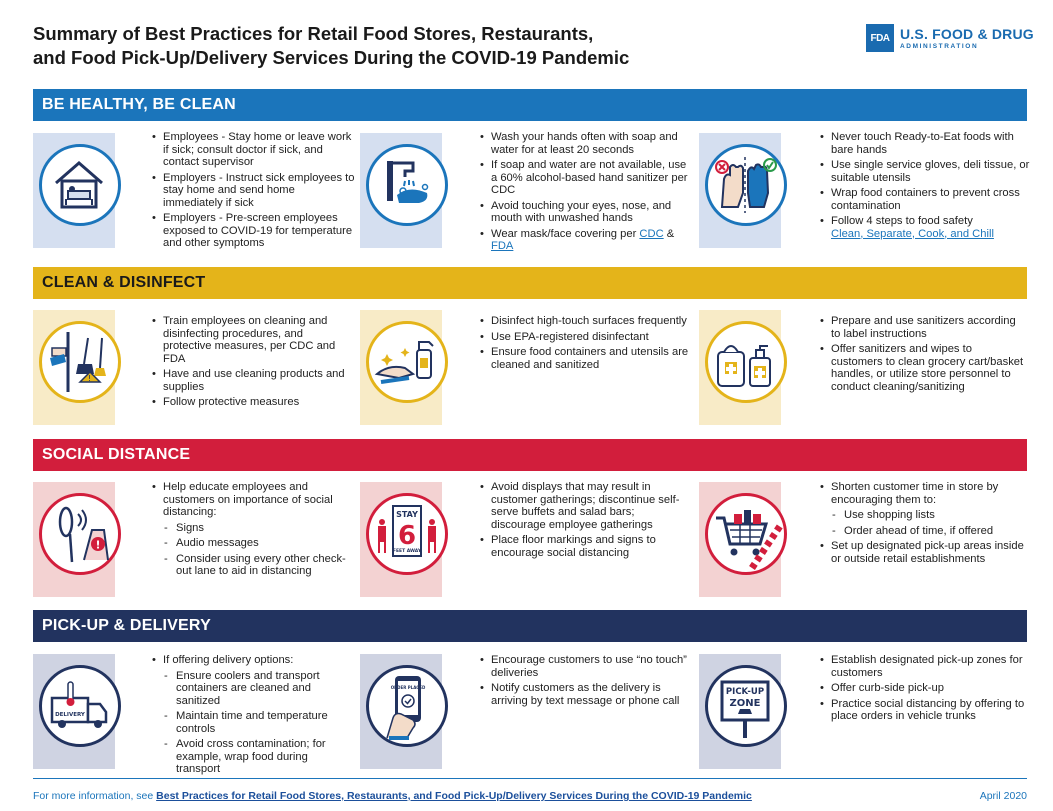 This screenshot has height=811, width=1053. I want to click on fda-mark: FDA, so click(880, 38).